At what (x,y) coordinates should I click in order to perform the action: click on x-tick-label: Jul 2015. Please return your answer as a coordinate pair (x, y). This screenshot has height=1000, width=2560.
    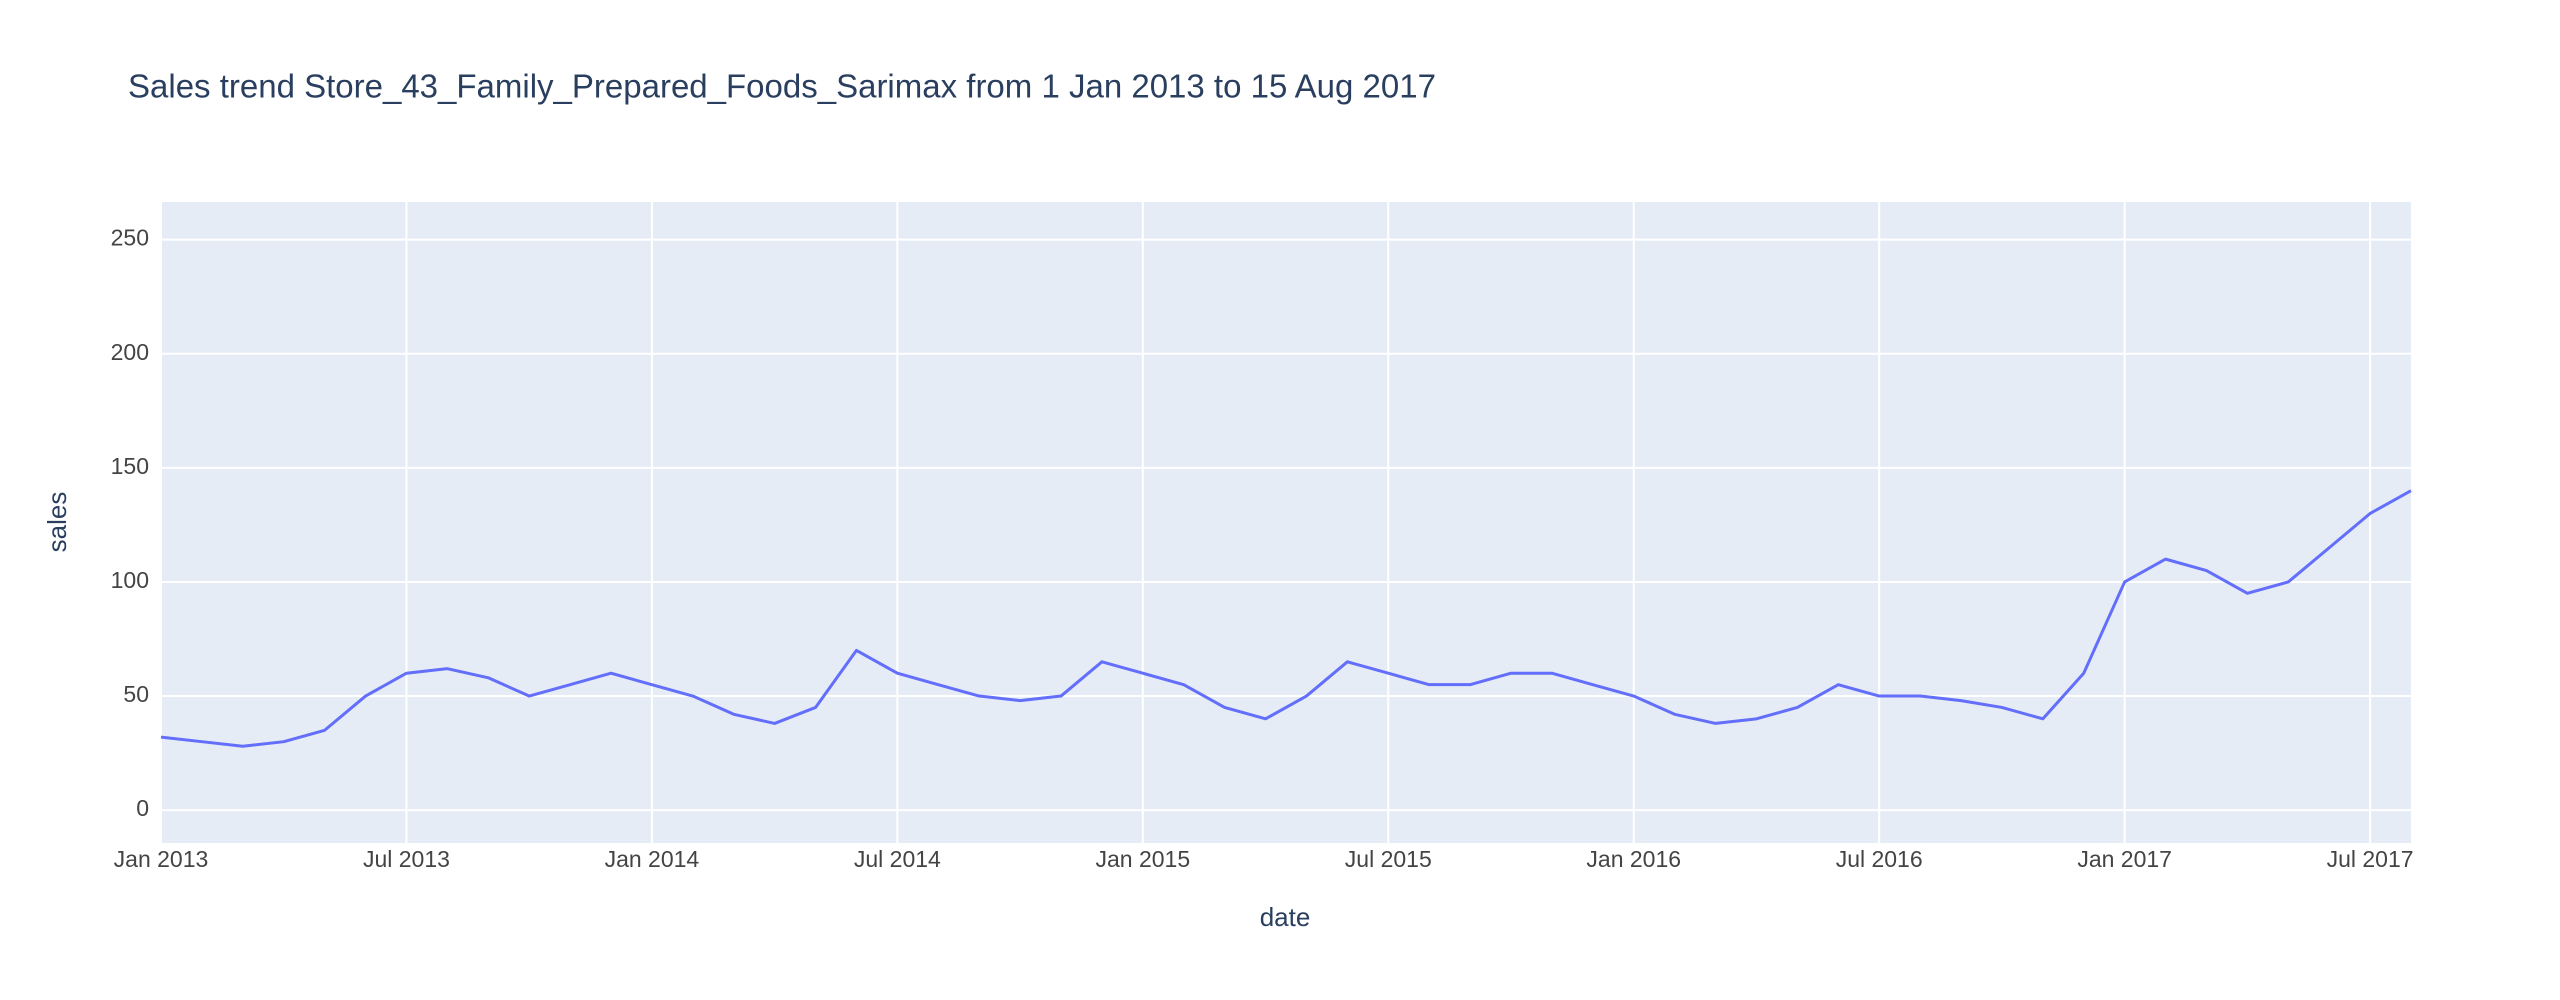
    Looking at the image, I should click on (1388, 859).